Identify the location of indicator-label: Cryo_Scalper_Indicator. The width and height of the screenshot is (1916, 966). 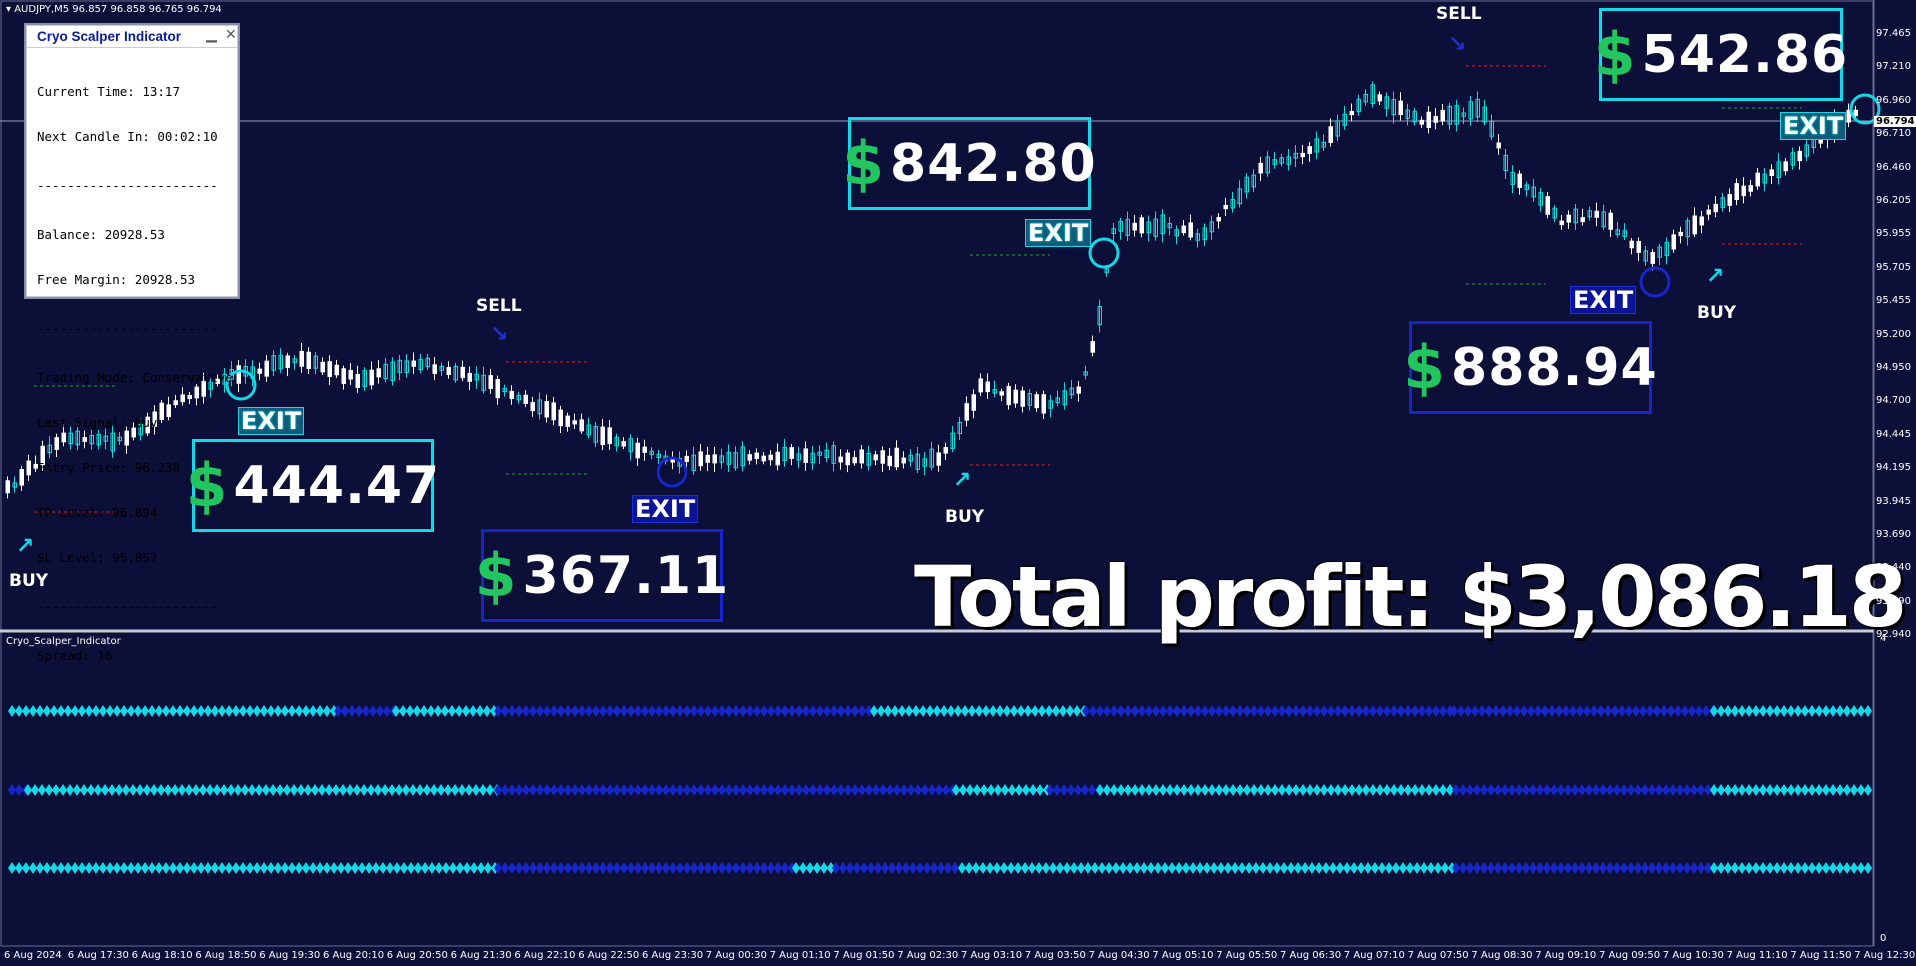
(63, 641).